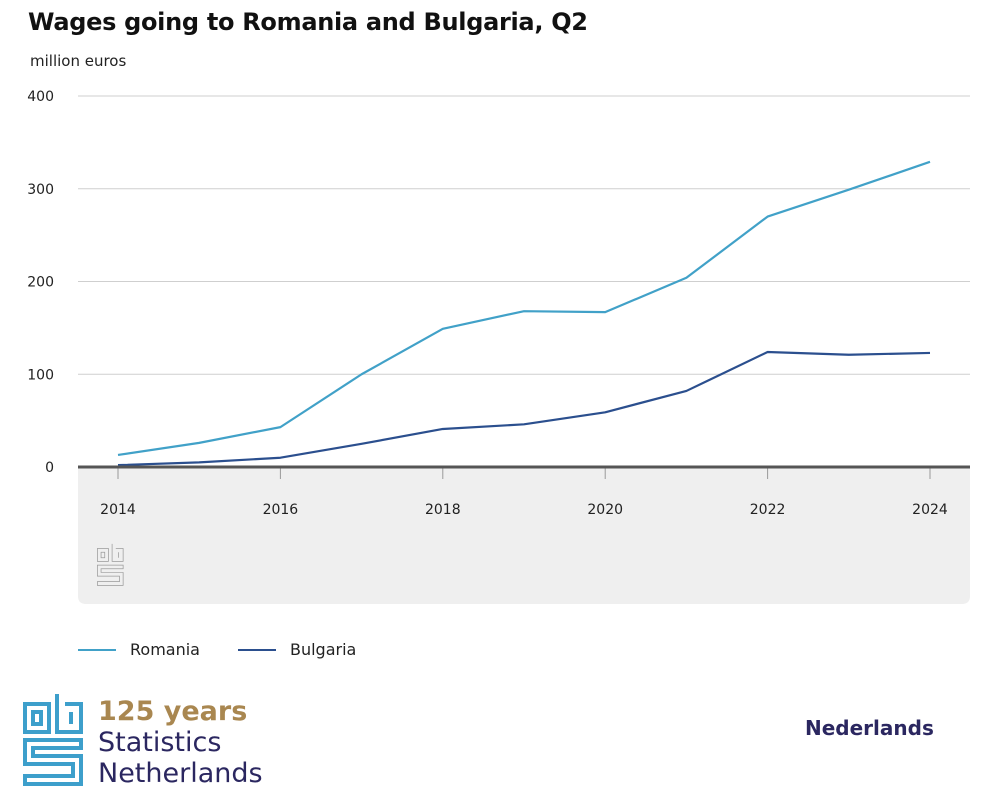  I want to click on series-line-bulgaria, so click(524, 408).